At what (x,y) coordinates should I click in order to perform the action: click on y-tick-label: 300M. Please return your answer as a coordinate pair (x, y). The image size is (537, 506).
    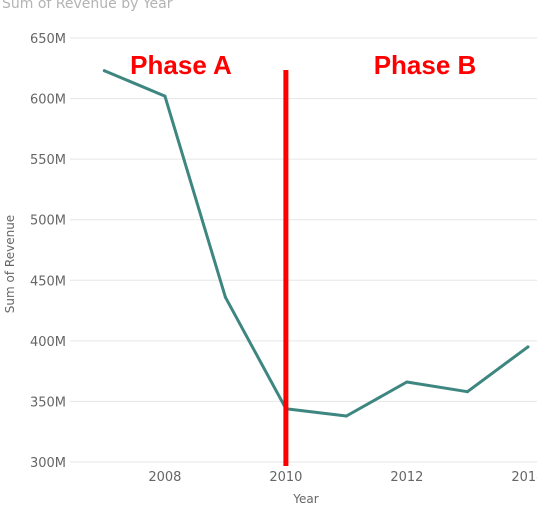
    Looking at the image, I should click on (48, 463).